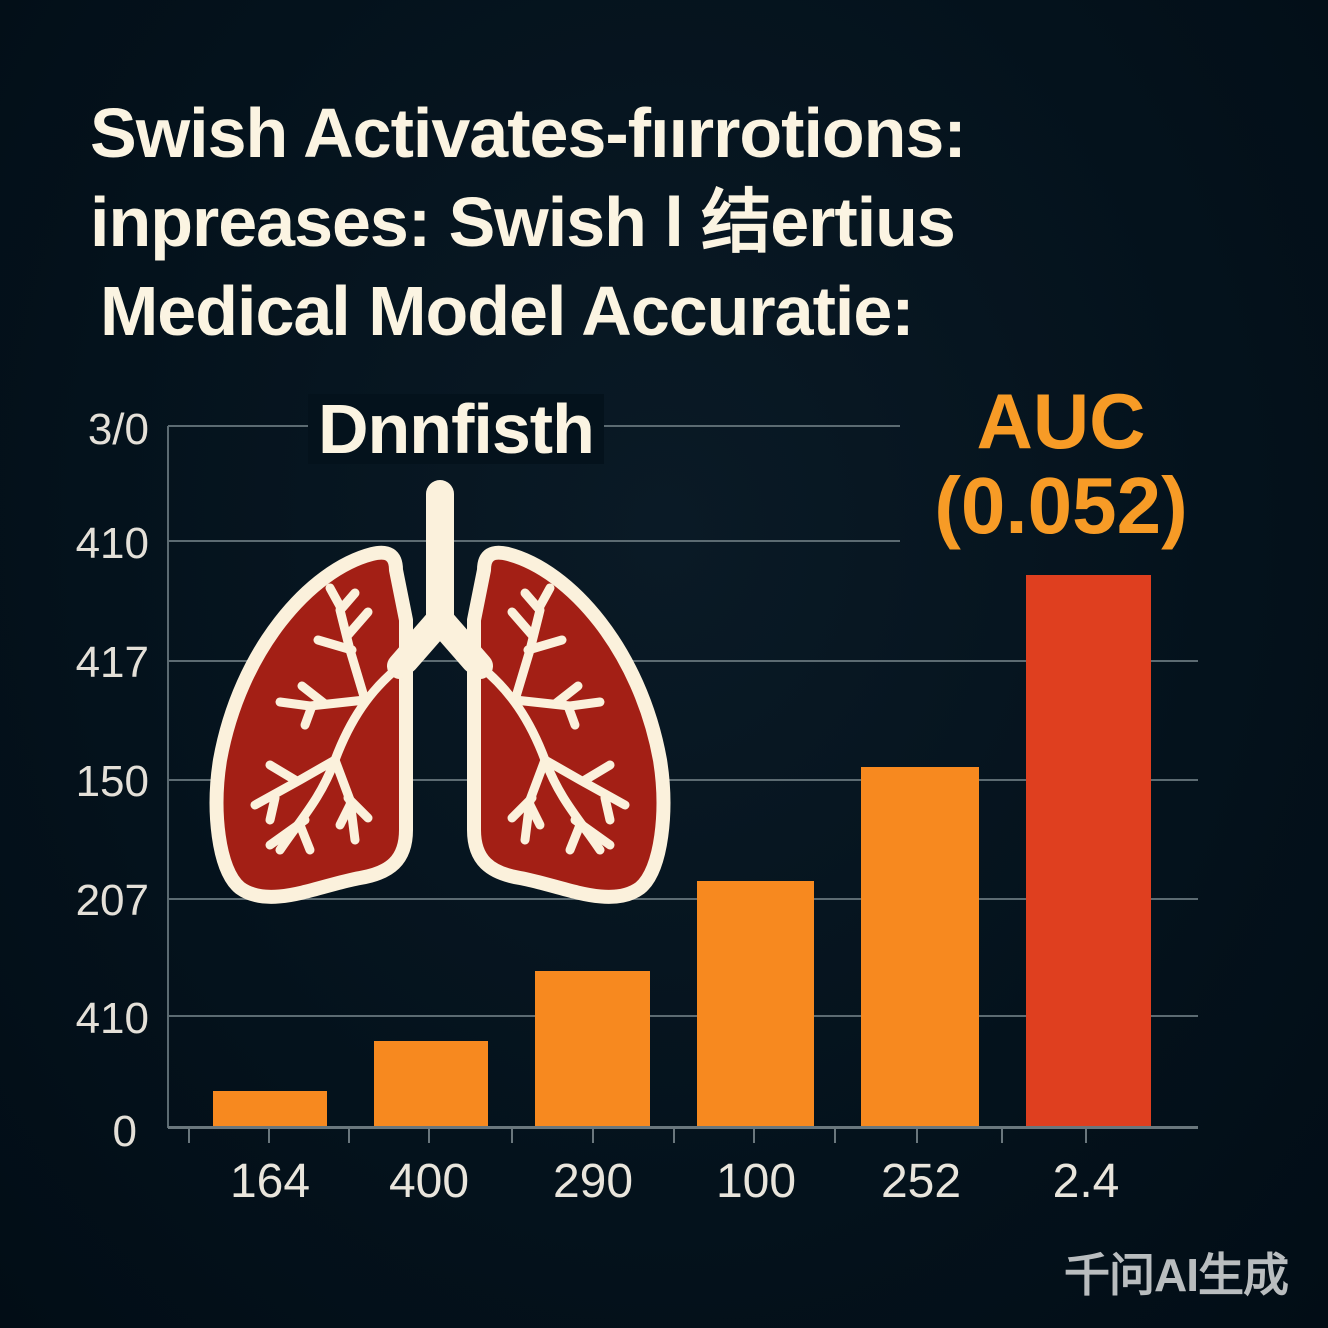  I want to click on y-axis-line, so click(168, 777).